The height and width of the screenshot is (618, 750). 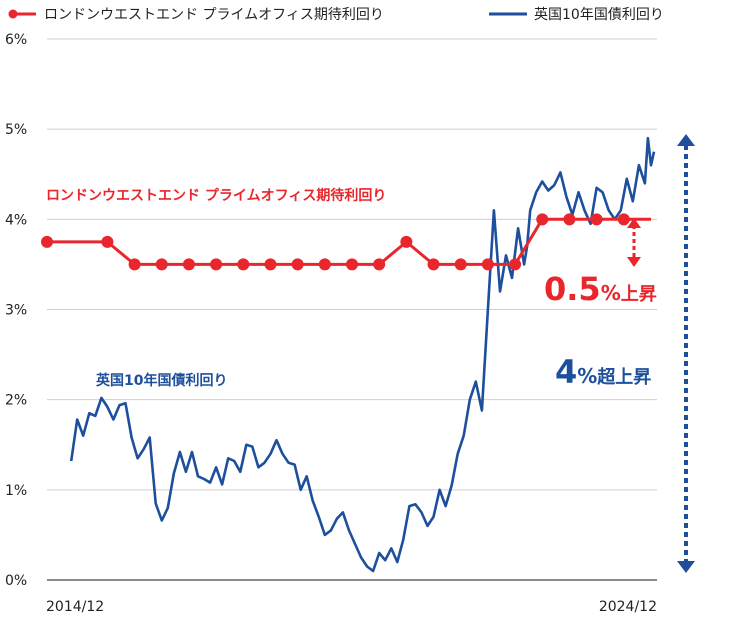 I want to click on gilt-series-label: 英国10年国債利回り, so click(x=161, y=380).